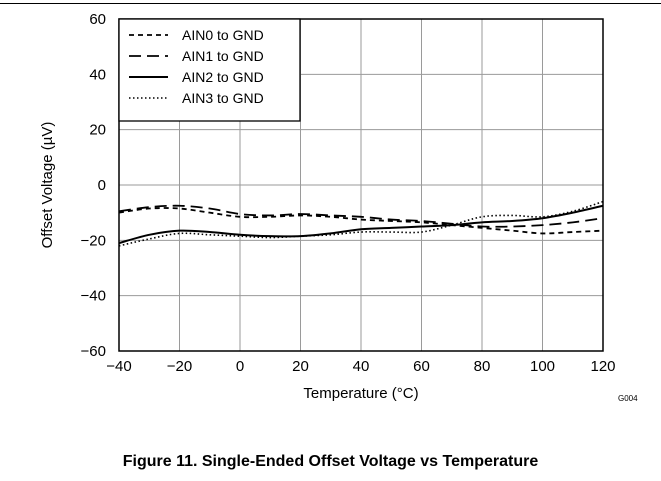 Image resolution: width=661 pixels, height=481 pixels. What do you see at coordinates (482, 366) in the screenshot?
I see `x-tick-label: 80` at bounding box center [482, 366].